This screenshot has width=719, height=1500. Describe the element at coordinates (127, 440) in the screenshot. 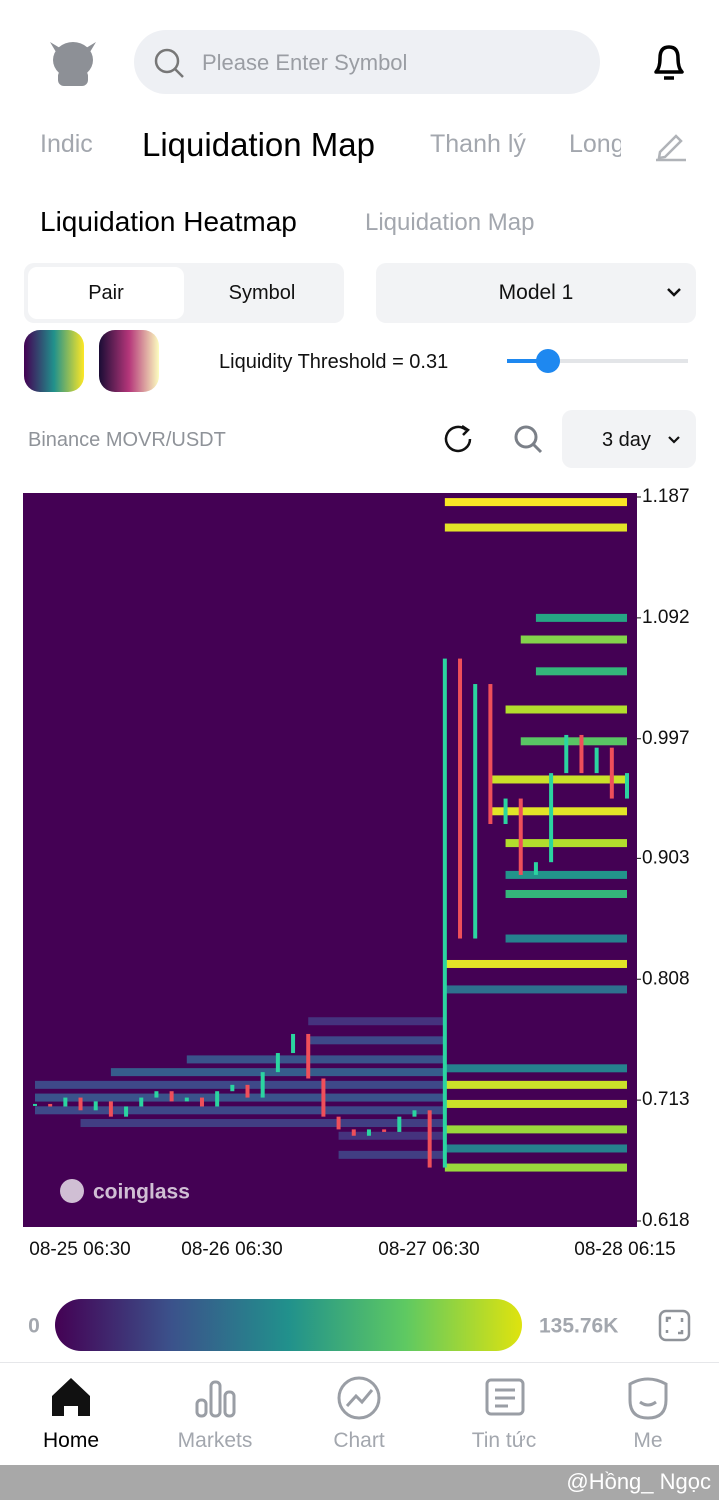

I see `pair-label: Binance MOVR/USDT` at that location.